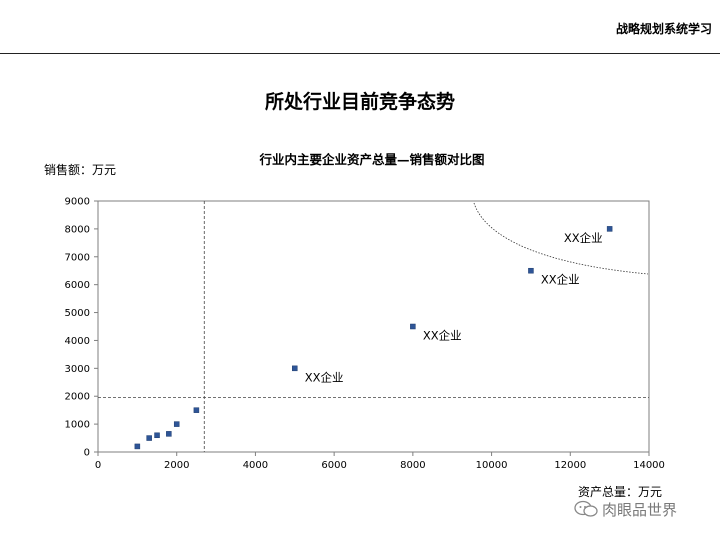  I want to click on x-tick-label: 0, so click(98, 465).